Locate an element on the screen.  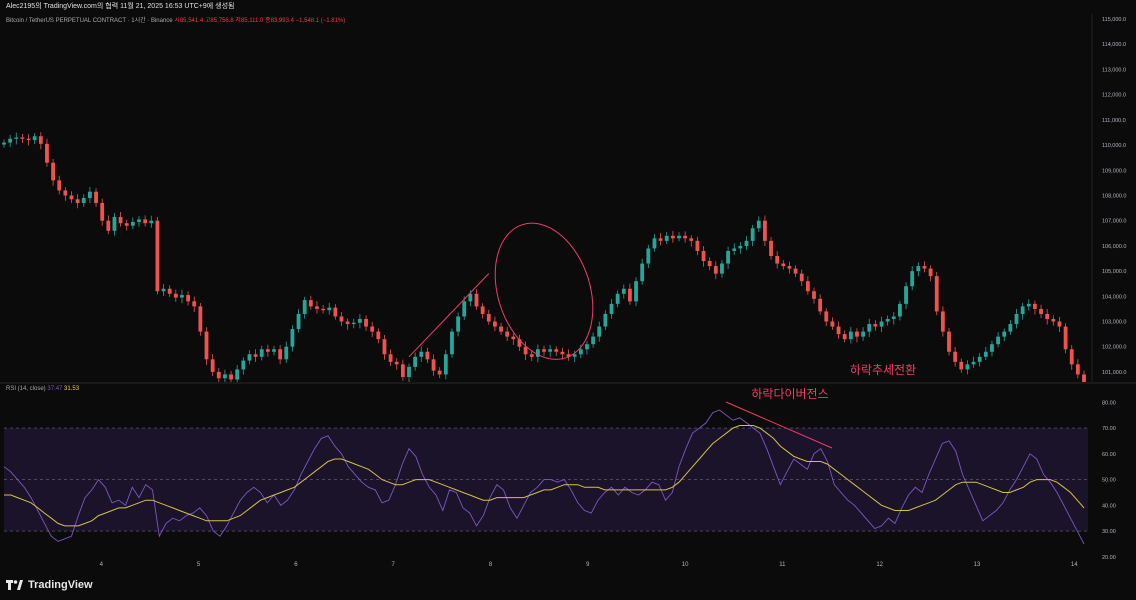
divergence-line is located at coordinates (779, 425).